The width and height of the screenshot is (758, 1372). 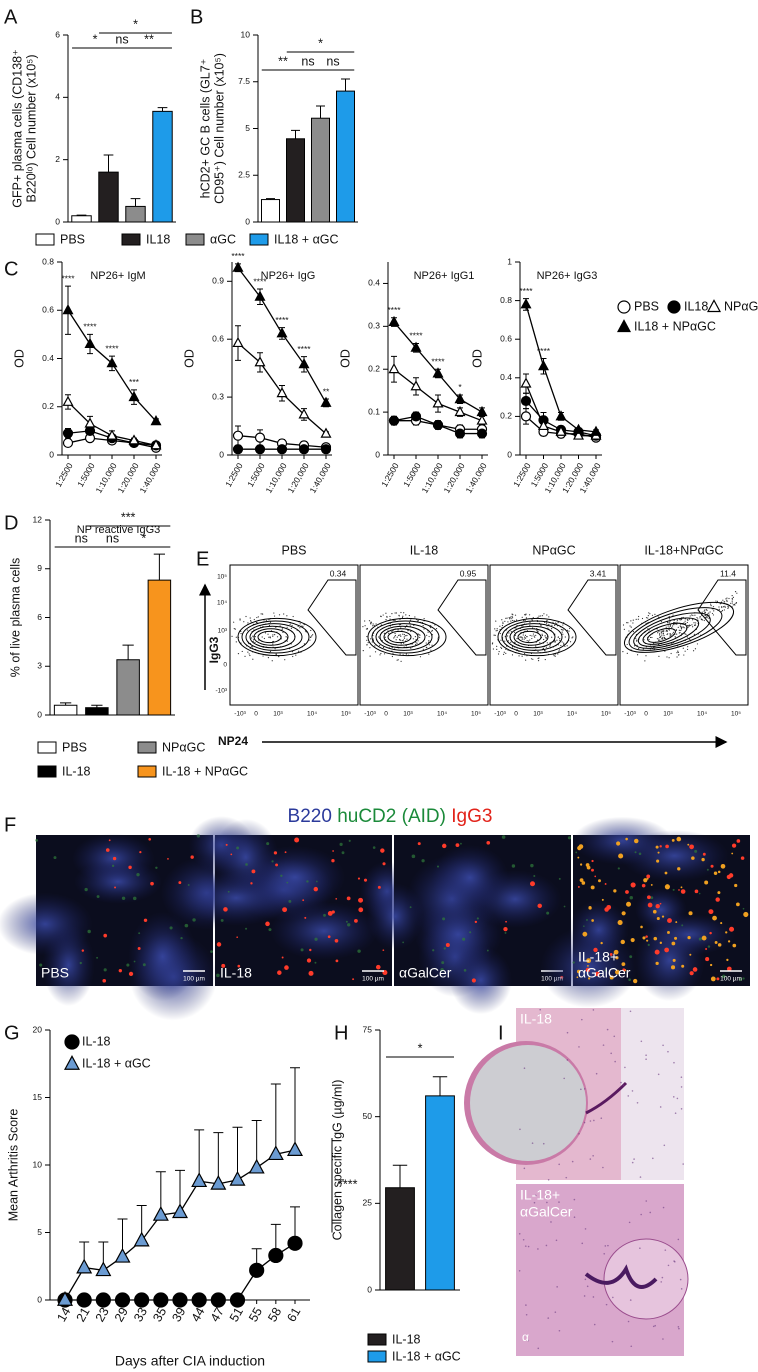 What do you see at coordinates (39, 568) in the screenshot?
I see `y-tick-label: 9` at bounding box center [39, 568].